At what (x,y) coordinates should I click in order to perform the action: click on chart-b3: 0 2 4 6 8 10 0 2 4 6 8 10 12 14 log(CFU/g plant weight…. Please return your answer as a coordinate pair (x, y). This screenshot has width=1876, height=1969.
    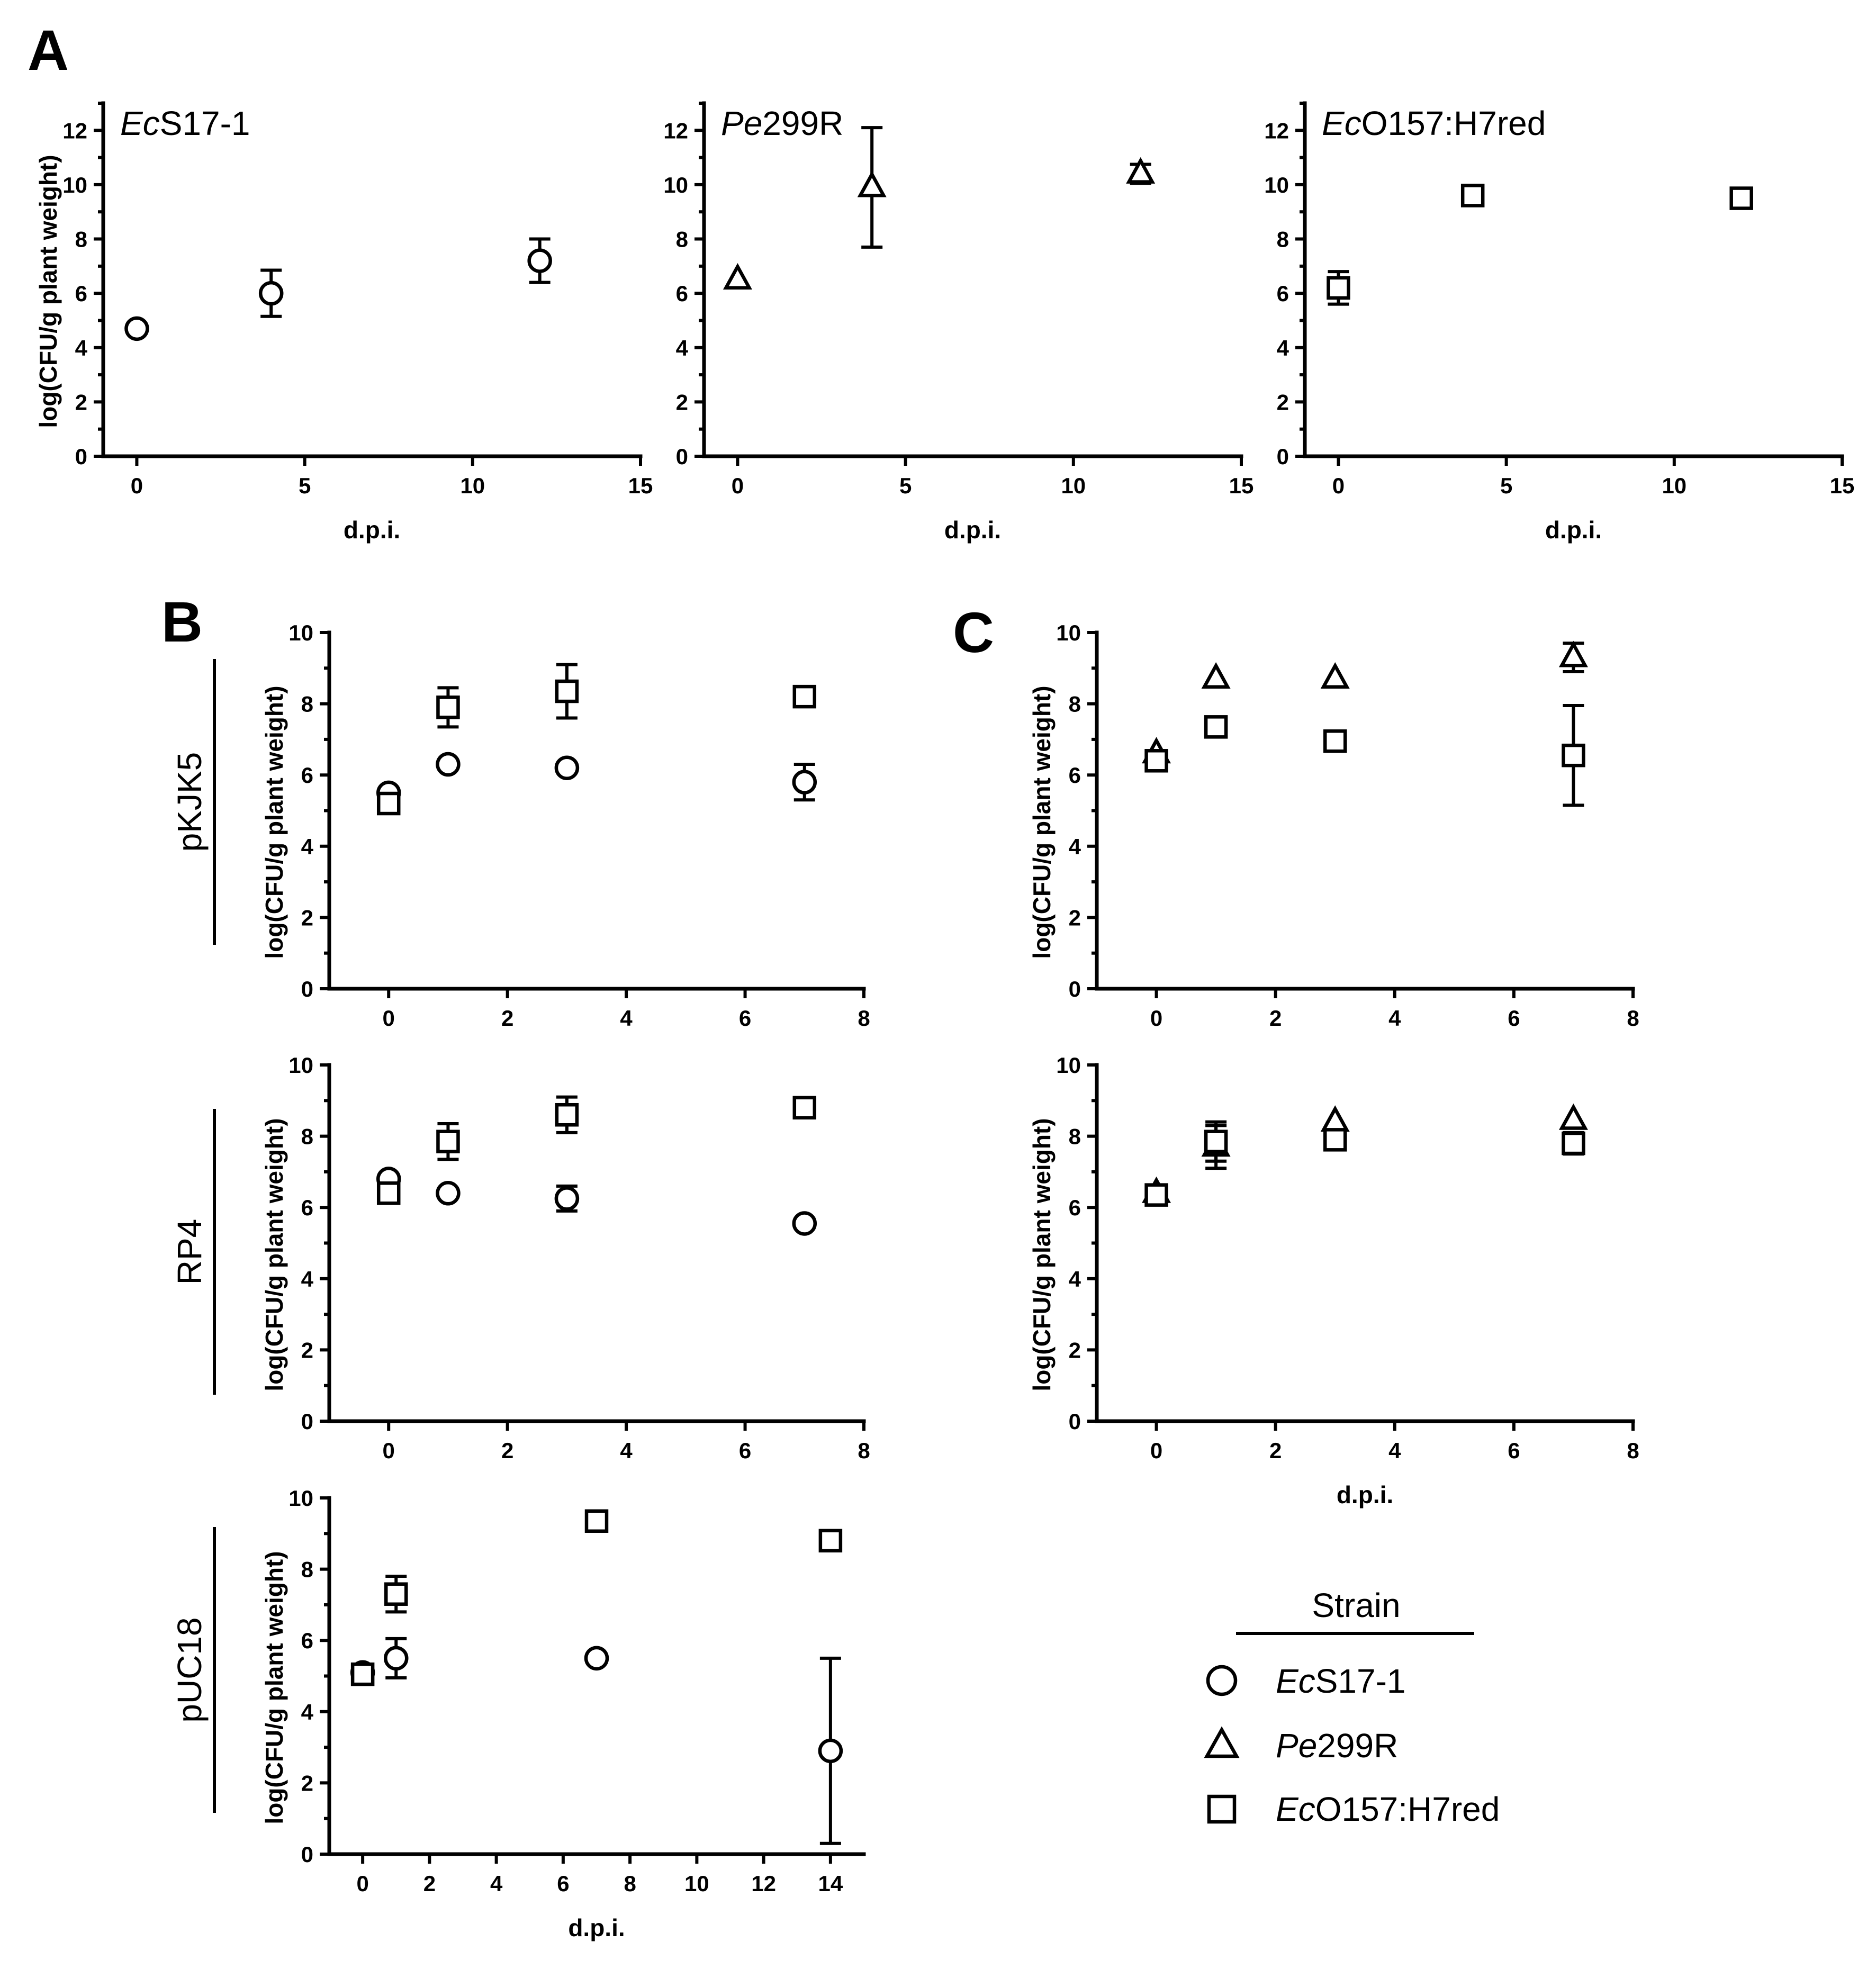
    Looking at the image, I should click on (563, 1713).